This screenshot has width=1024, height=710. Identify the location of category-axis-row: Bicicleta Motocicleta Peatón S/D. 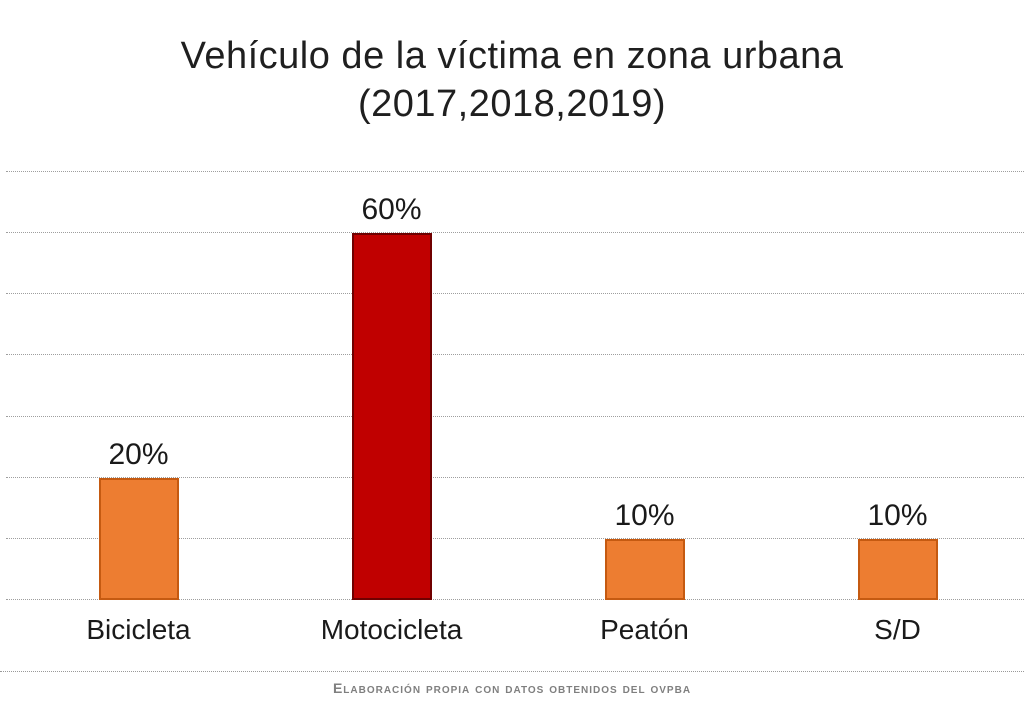
(512, 630).